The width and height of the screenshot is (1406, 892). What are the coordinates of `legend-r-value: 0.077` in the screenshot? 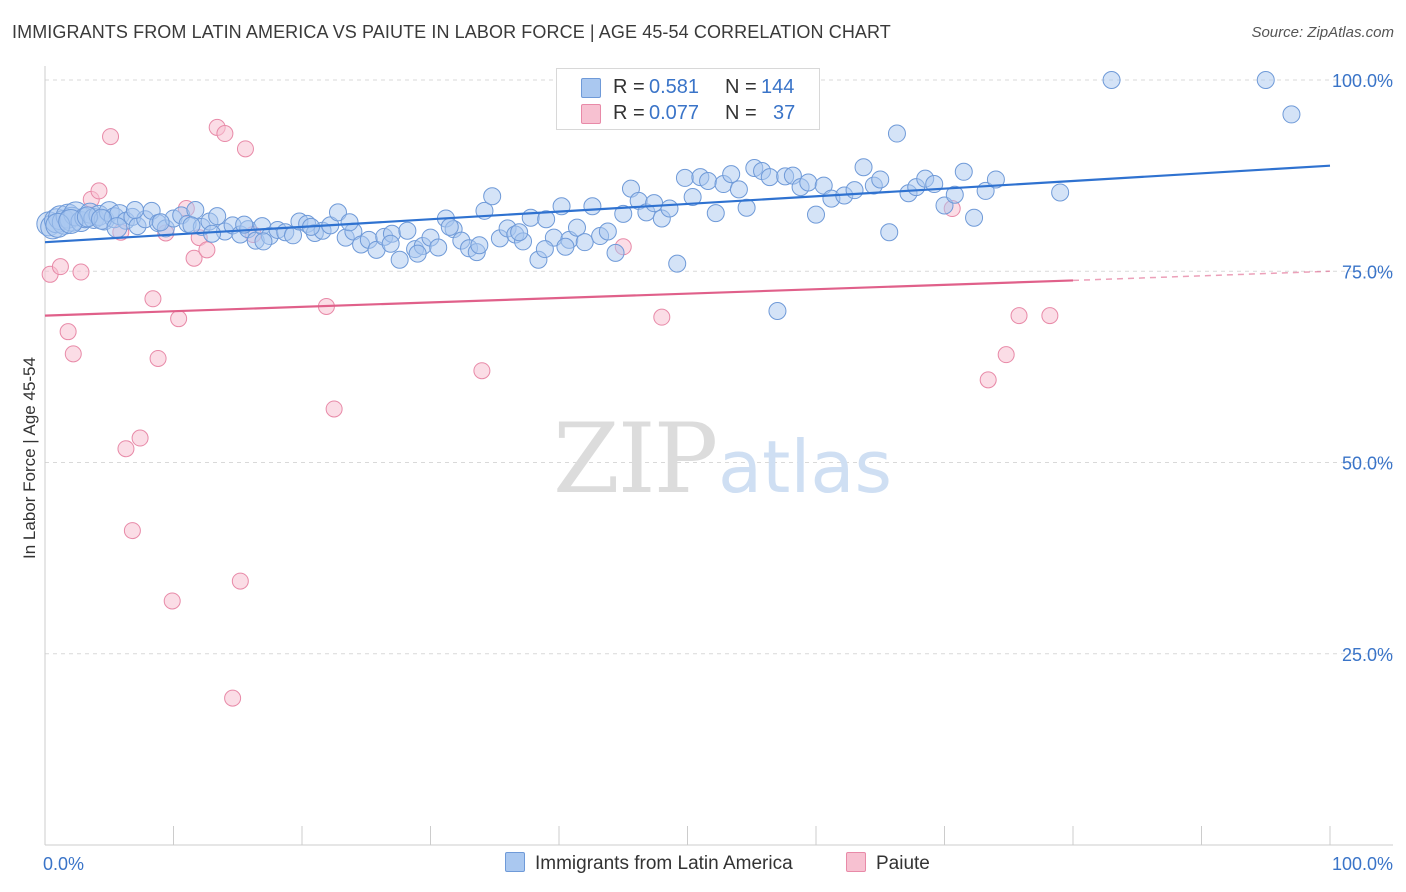 It's located at (674, 113).